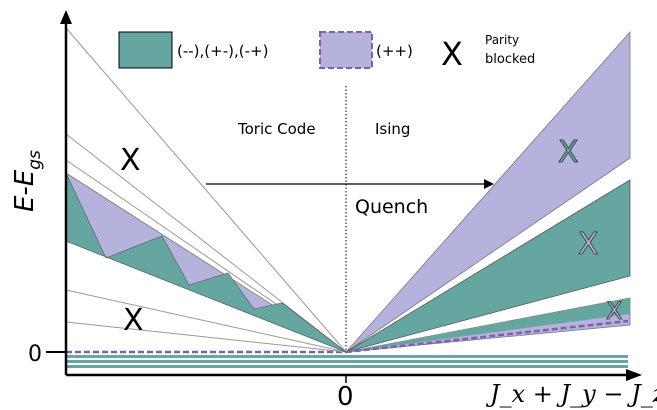 The width and height of the screenshot is (657, 410). Describe the element at coordinates (392, 129) in the screenshot. I see `ising-label: Ising` at that location.